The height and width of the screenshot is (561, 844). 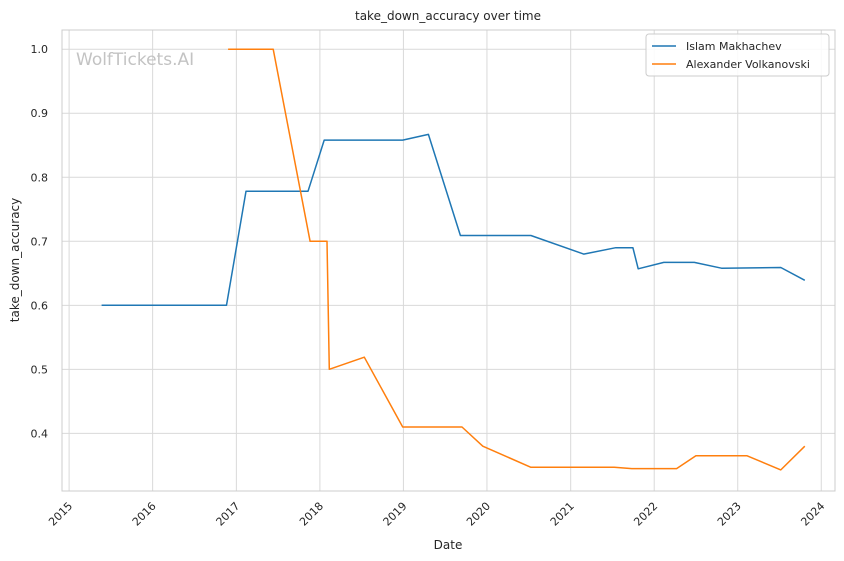 I want to click on y-tick-label: 0.9, so click(x=40, y=113).